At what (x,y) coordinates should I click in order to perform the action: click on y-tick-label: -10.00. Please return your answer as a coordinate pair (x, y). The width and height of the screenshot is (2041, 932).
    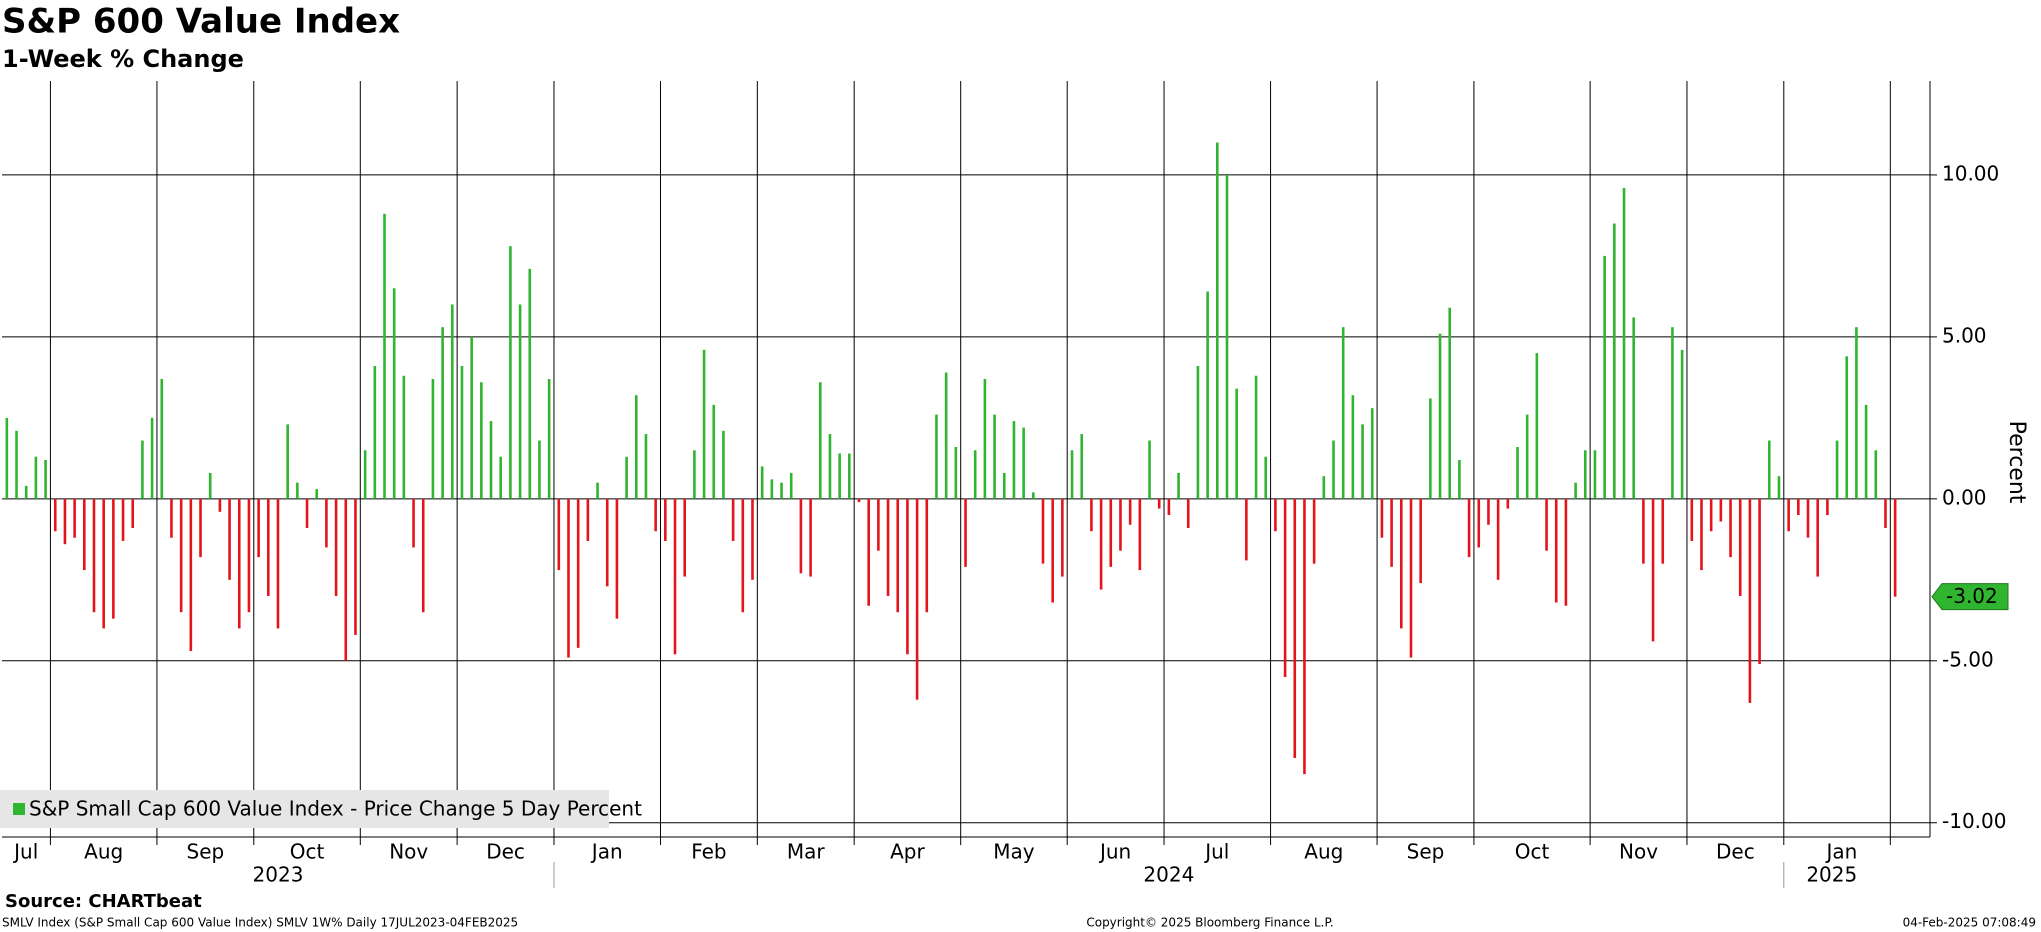
    Looking at the image, I should click on (1974, 821).